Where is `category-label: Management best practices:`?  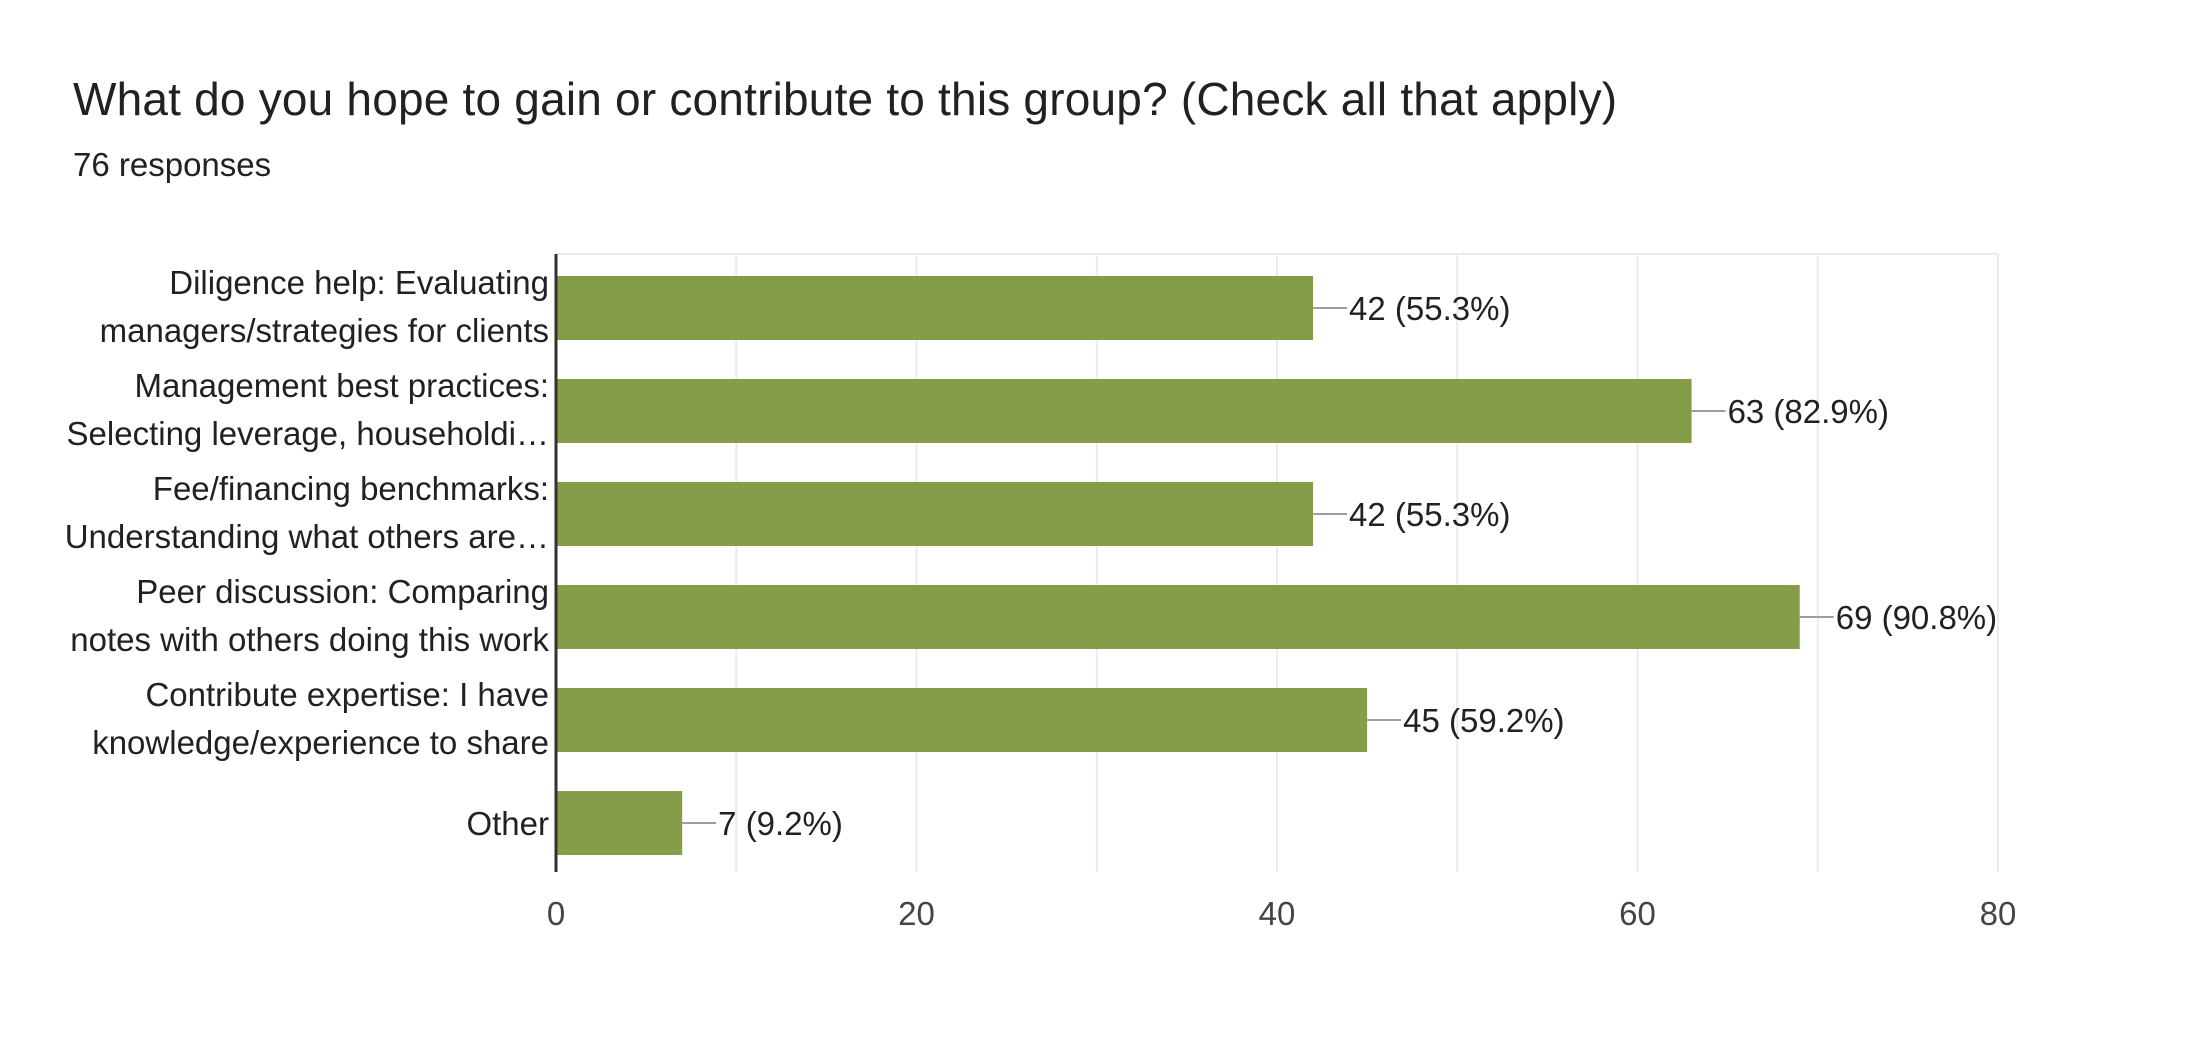
category-label: Management best practices: is located at coordinates (341, 385).